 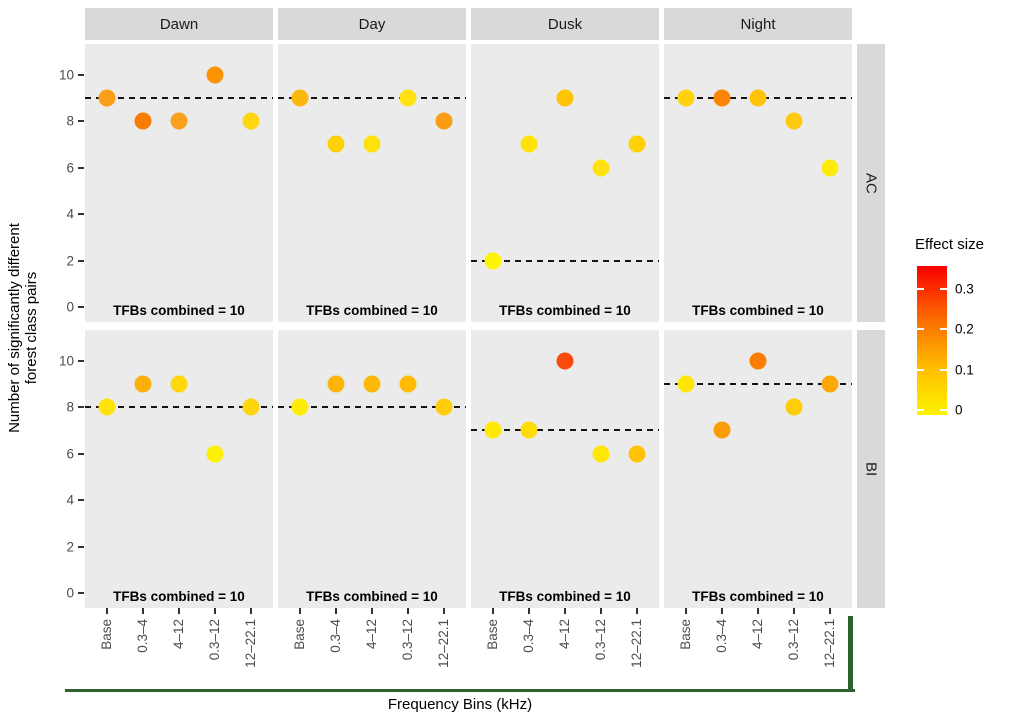 What do you see at coordinates (179, 24) in the screenshot?
I see `facet-strip-dawn: Dawn` at bounding box center [179, 24].